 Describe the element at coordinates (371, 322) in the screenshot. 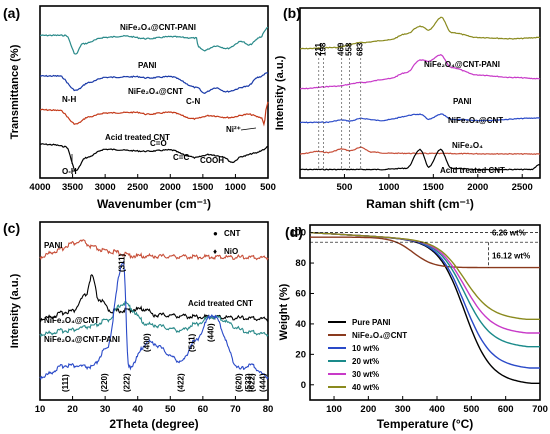

I see `legend-label: Pure PANI` at that location.